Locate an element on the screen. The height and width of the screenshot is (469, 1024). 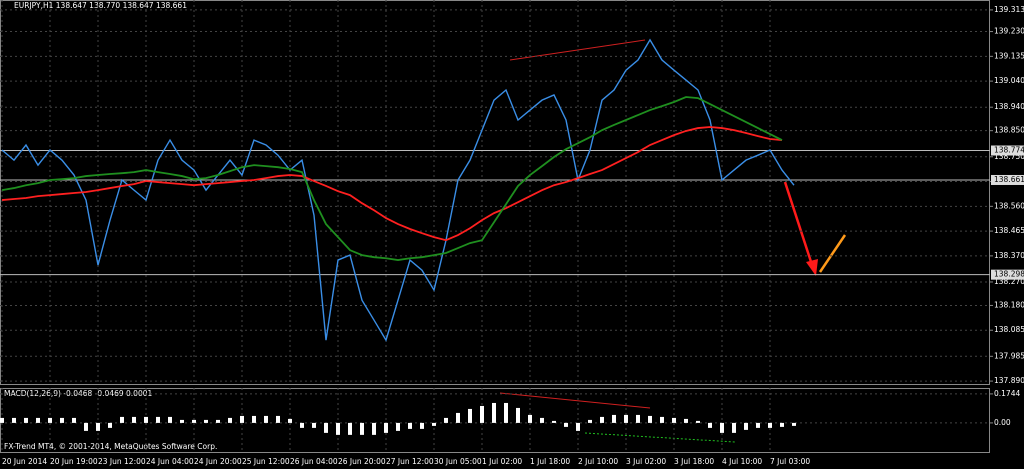
y-tick-label: 138.850 is located at coordinates (1009, 130).